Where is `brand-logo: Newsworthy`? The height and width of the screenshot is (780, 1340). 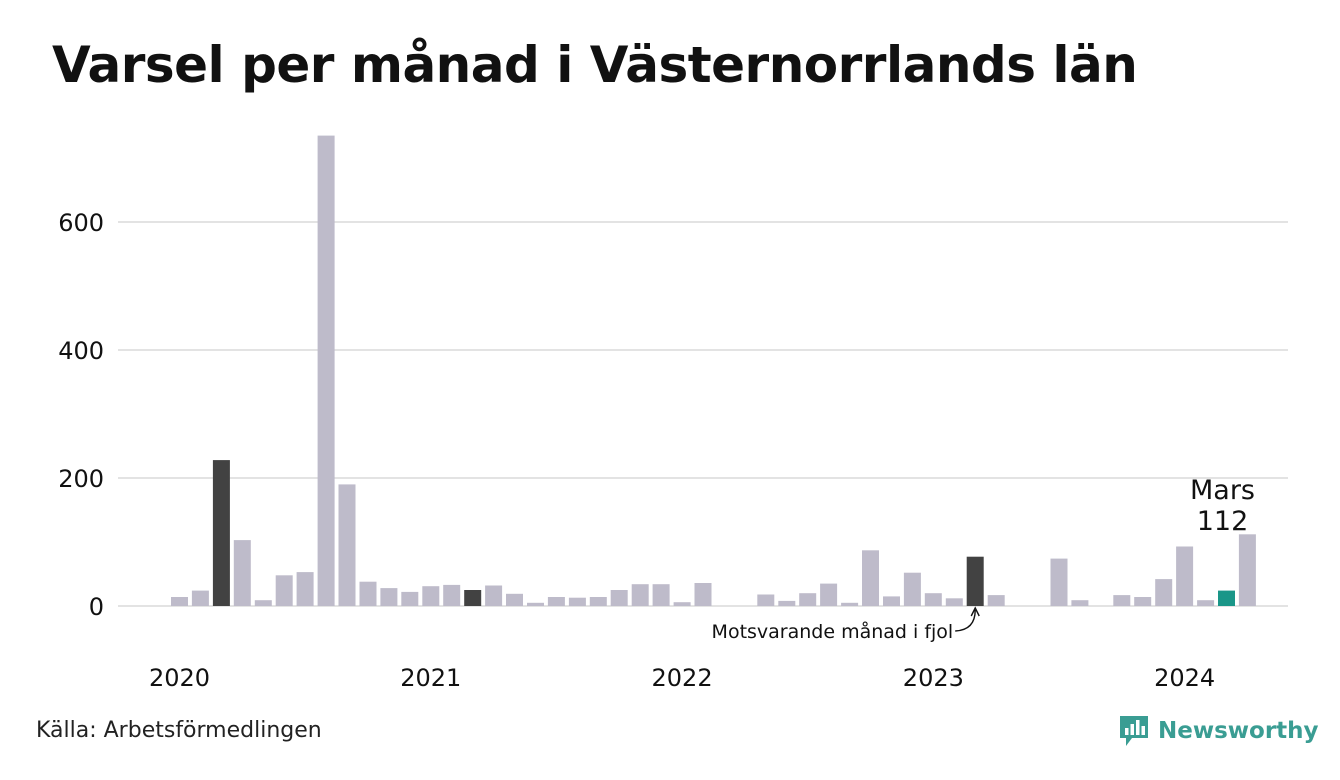 brand-logo: Newsworthy is located at coordinates (1218, 731).